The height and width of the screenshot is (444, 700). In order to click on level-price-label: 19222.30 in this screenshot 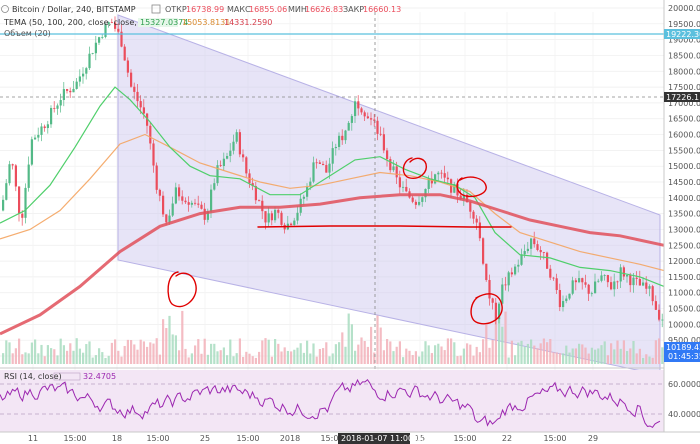, I will do `click(683, 34)`.